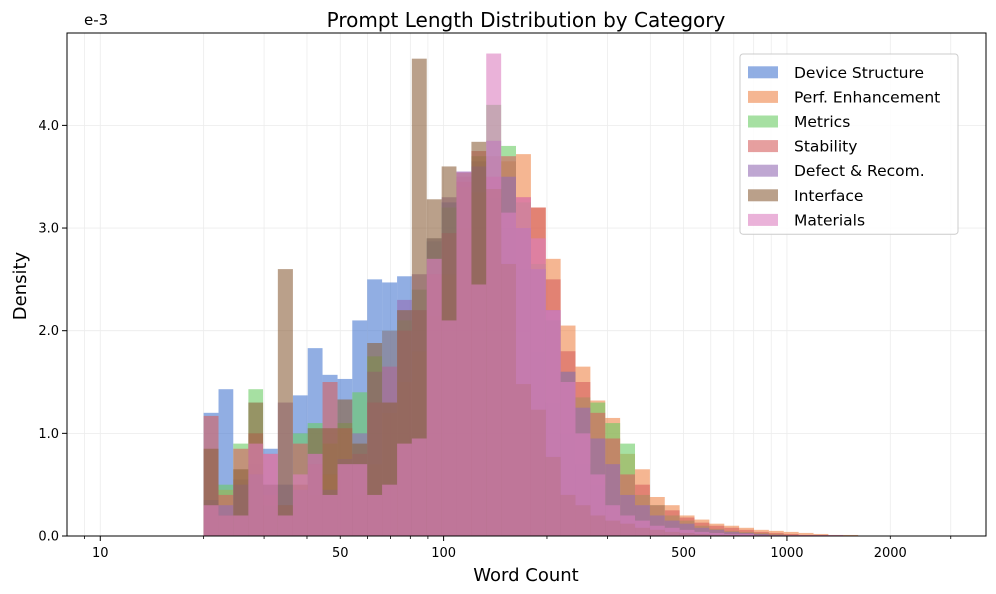 This screenshot has height=594, width=996. Describe the element at coordinates (859, 73) in the screenshot. I see `legend-label: Device Structure` at that location.